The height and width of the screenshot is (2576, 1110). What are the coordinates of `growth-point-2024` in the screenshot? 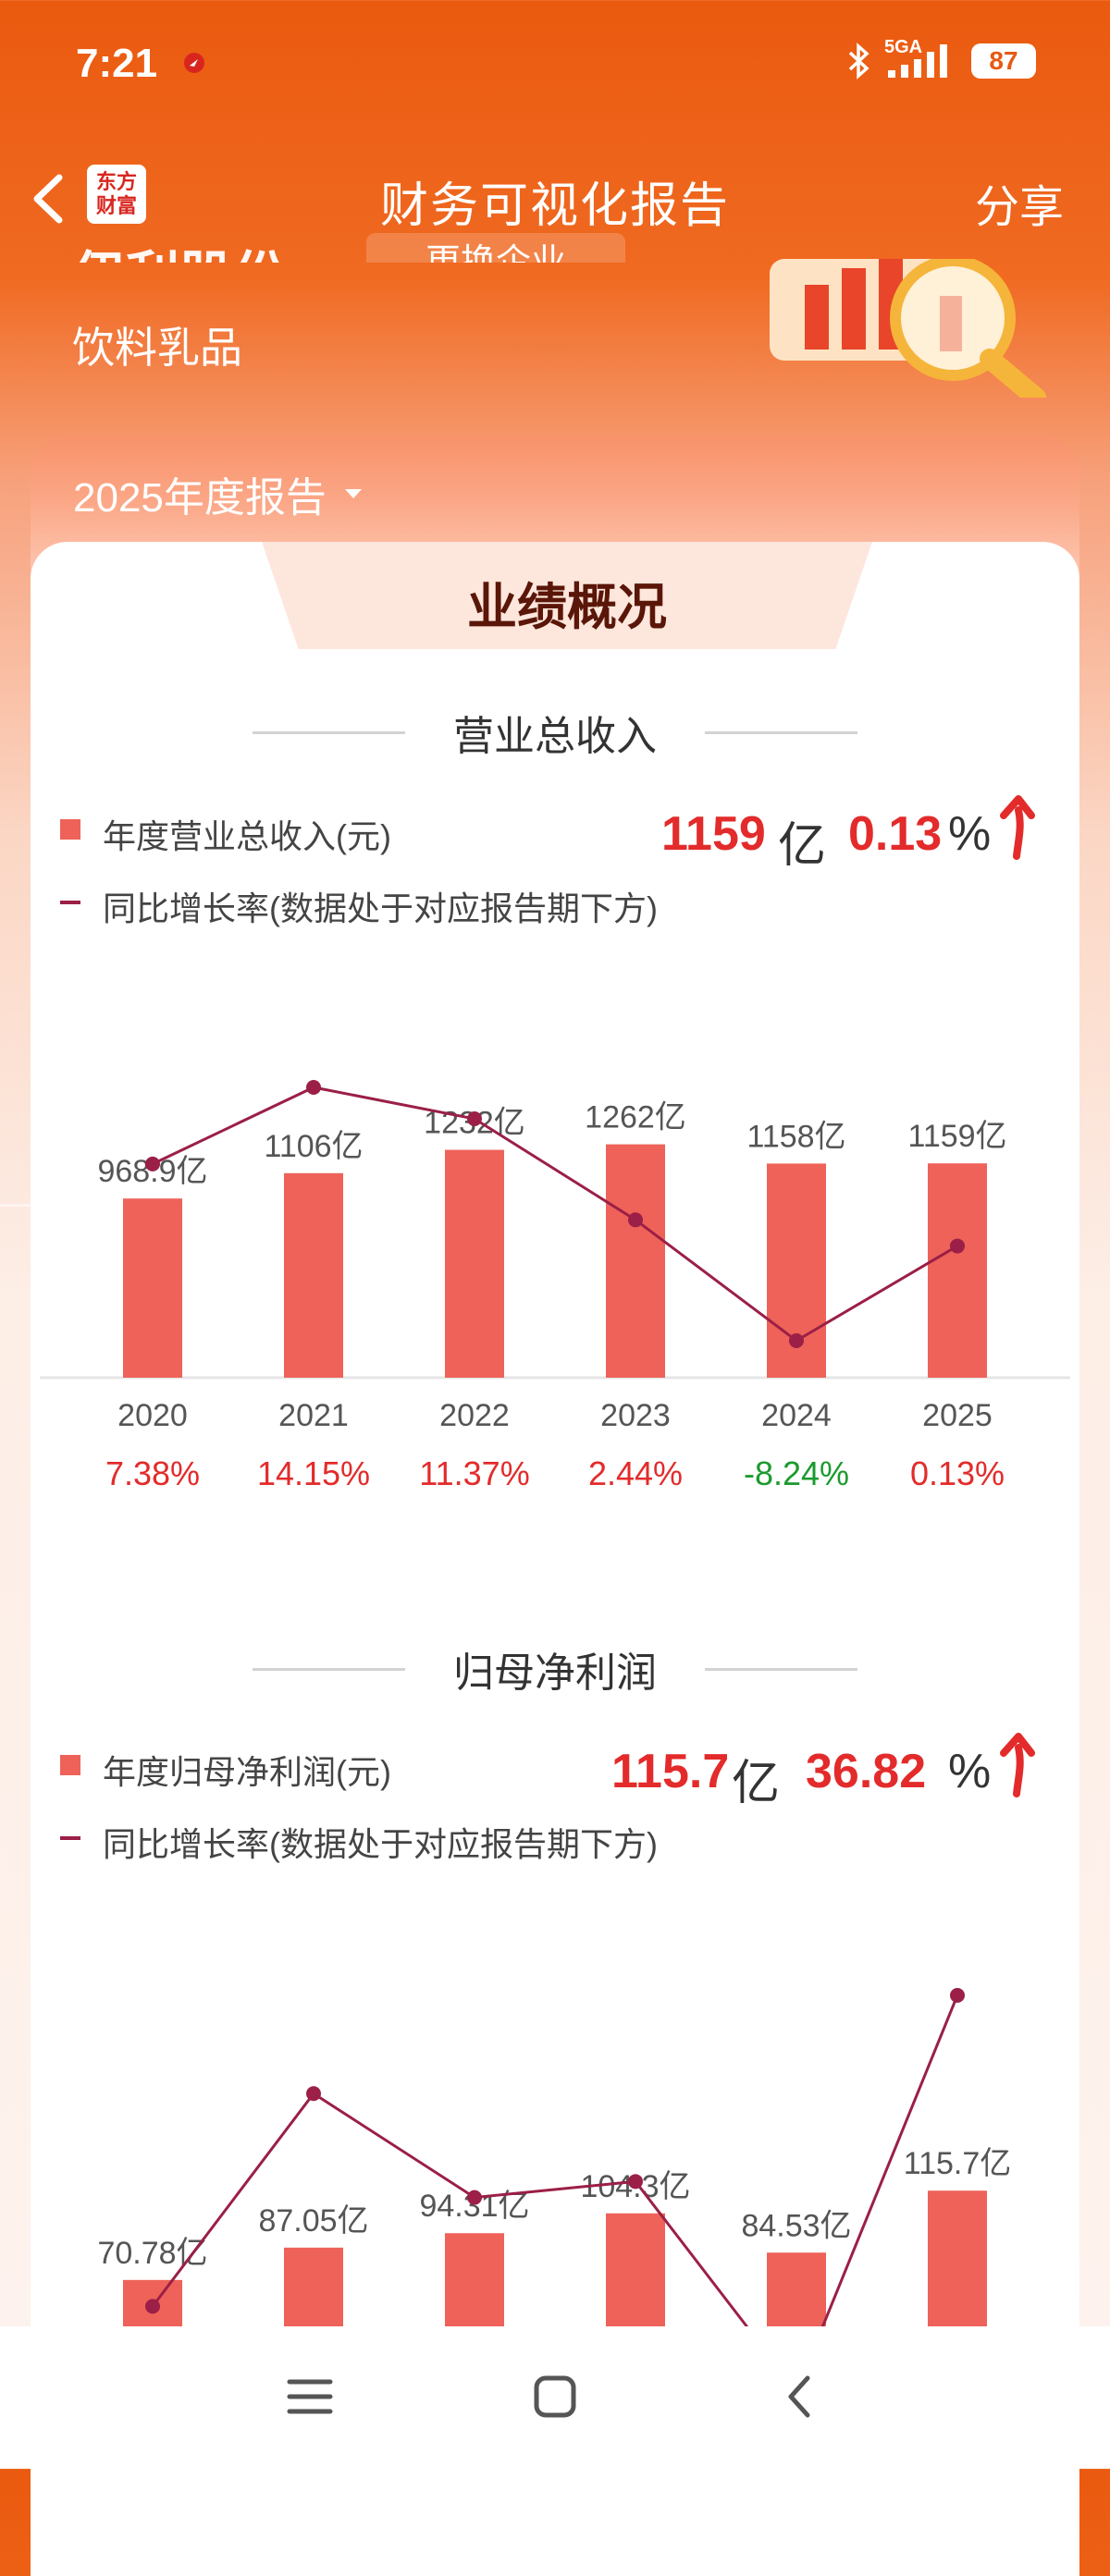 It's located at (797, 1340).